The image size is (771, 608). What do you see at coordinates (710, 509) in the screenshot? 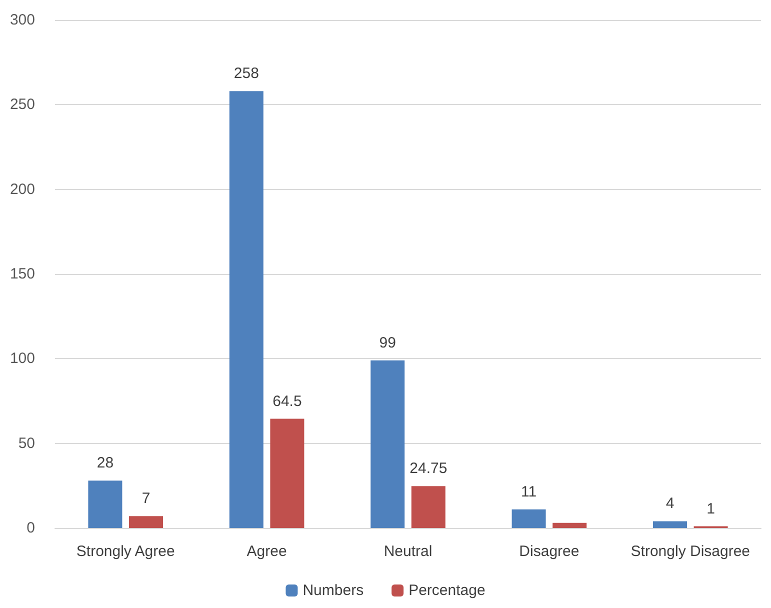
I see `data-label: 1` at bounding box center [710, 509].